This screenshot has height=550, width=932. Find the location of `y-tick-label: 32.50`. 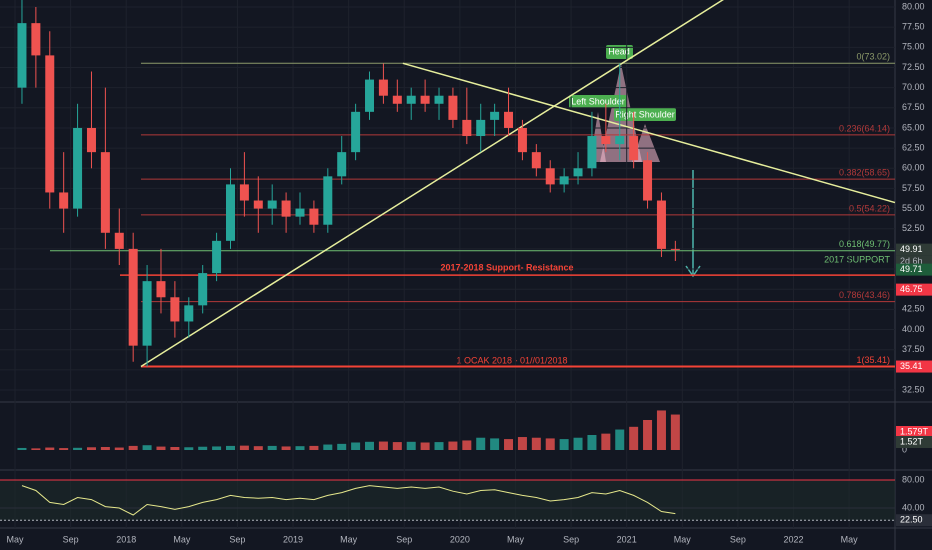

y-tick-label: 32.50 is located at coordinates (913, 389).